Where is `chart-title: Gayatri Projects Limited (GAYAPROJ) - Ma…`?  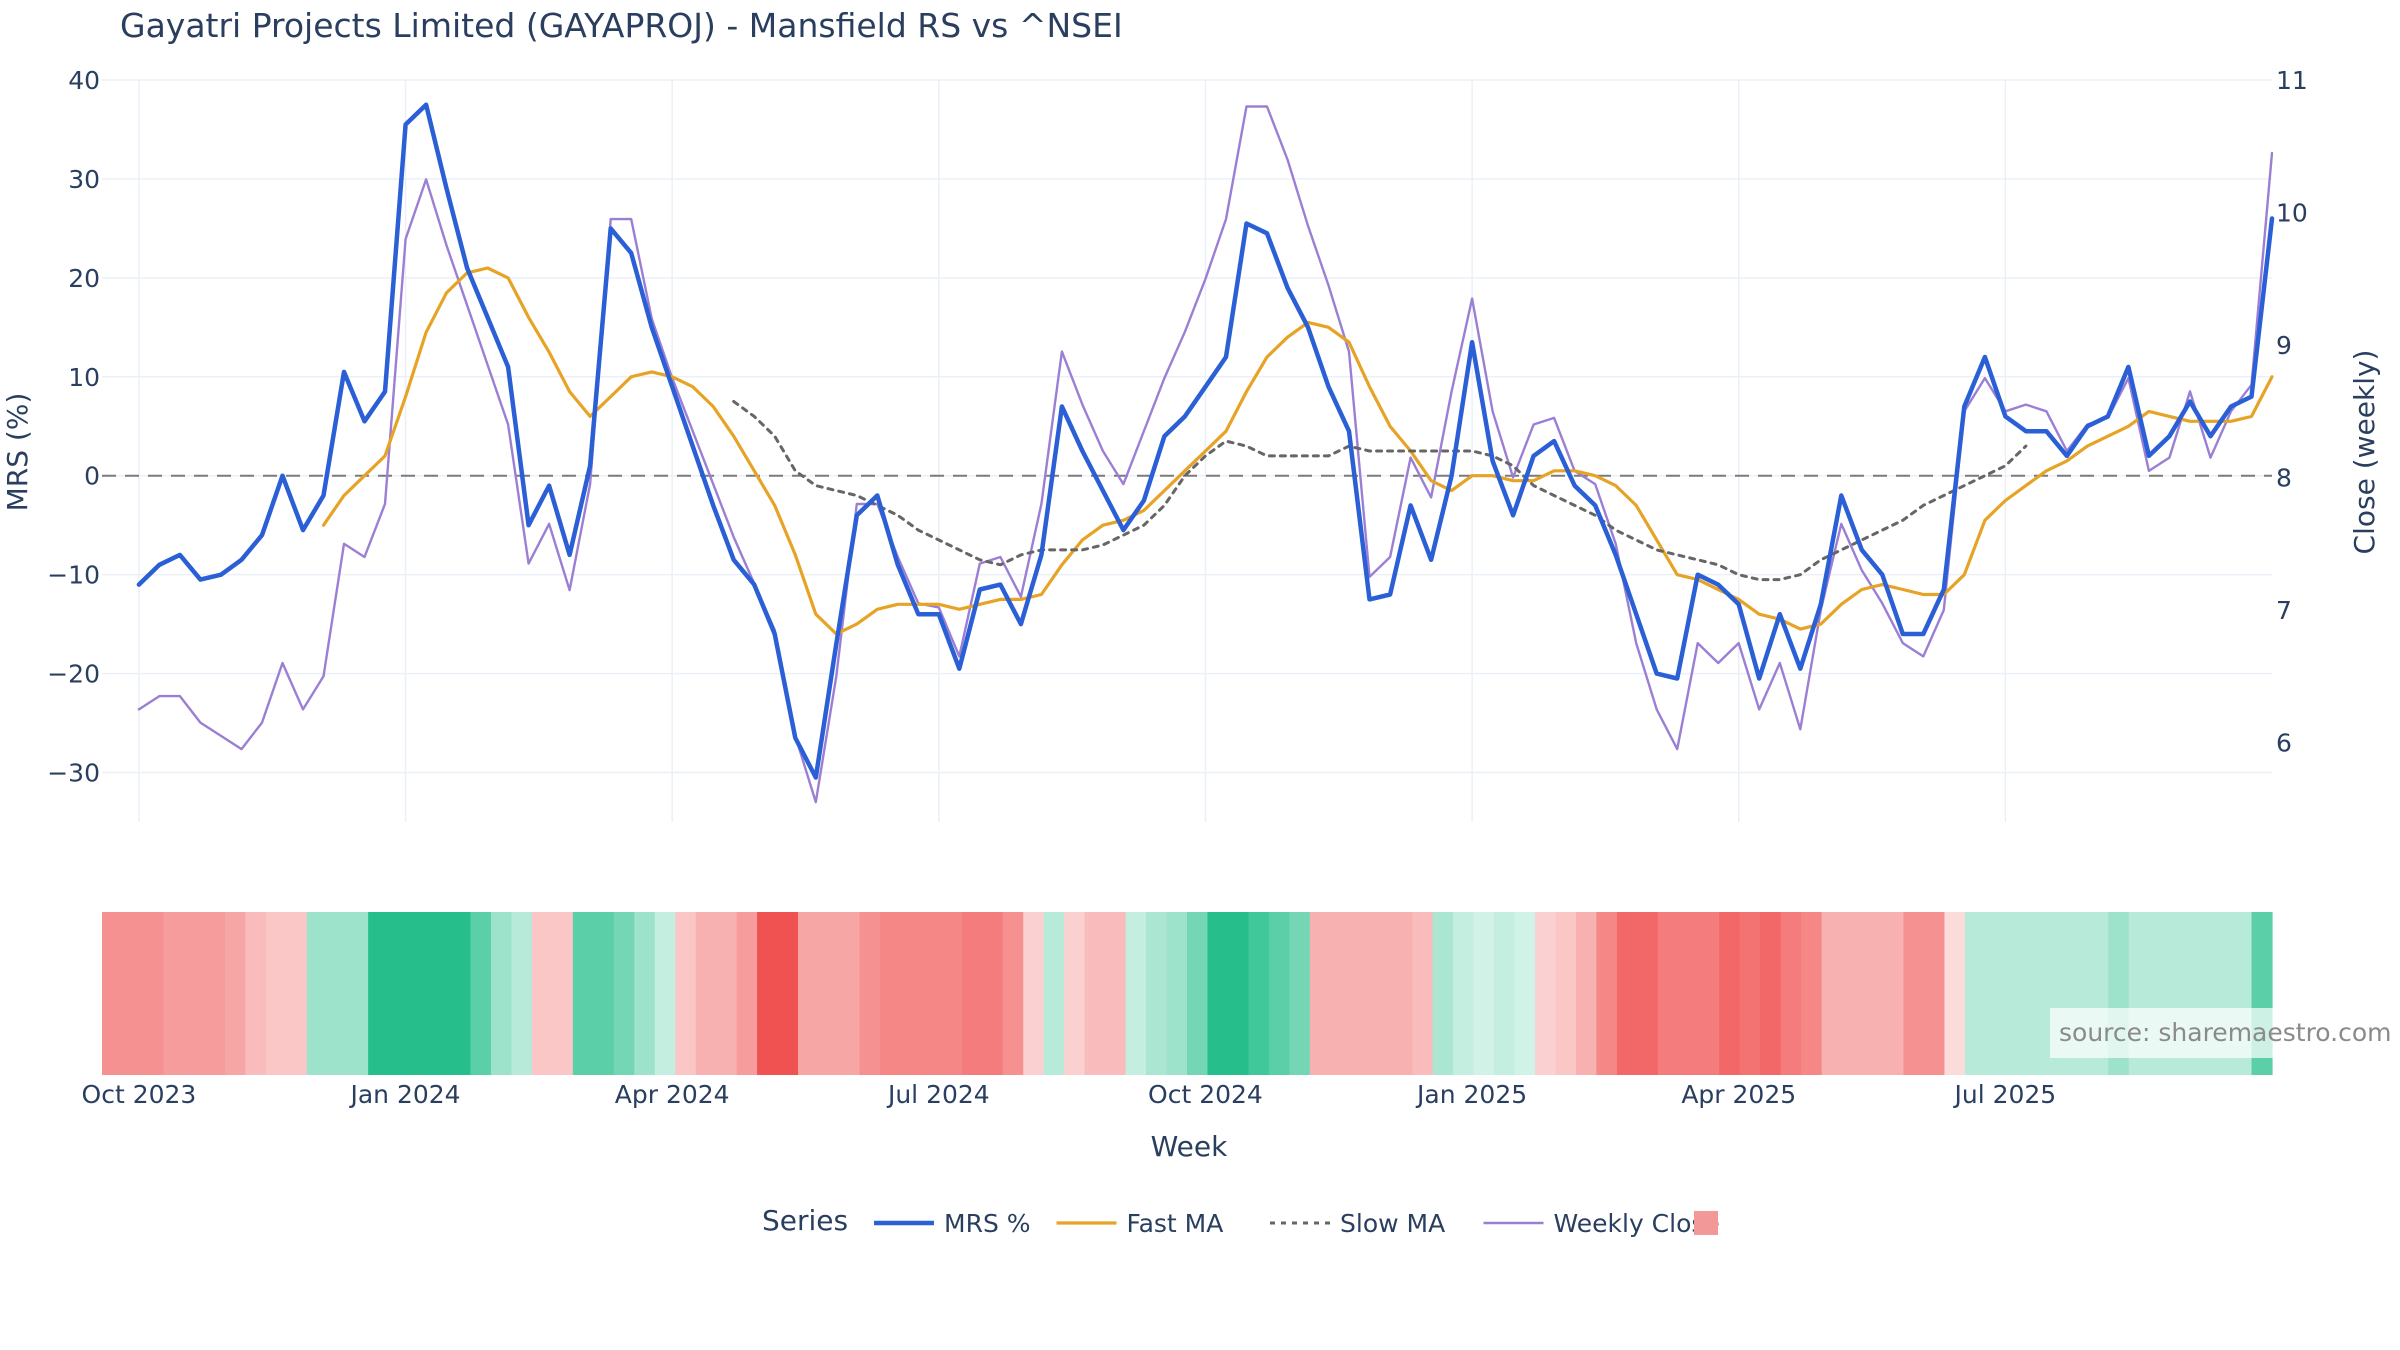
chart-title: Gayatri Projects Limited (GAYAPROJ) - Ma… is located at coordinates (621, 25).